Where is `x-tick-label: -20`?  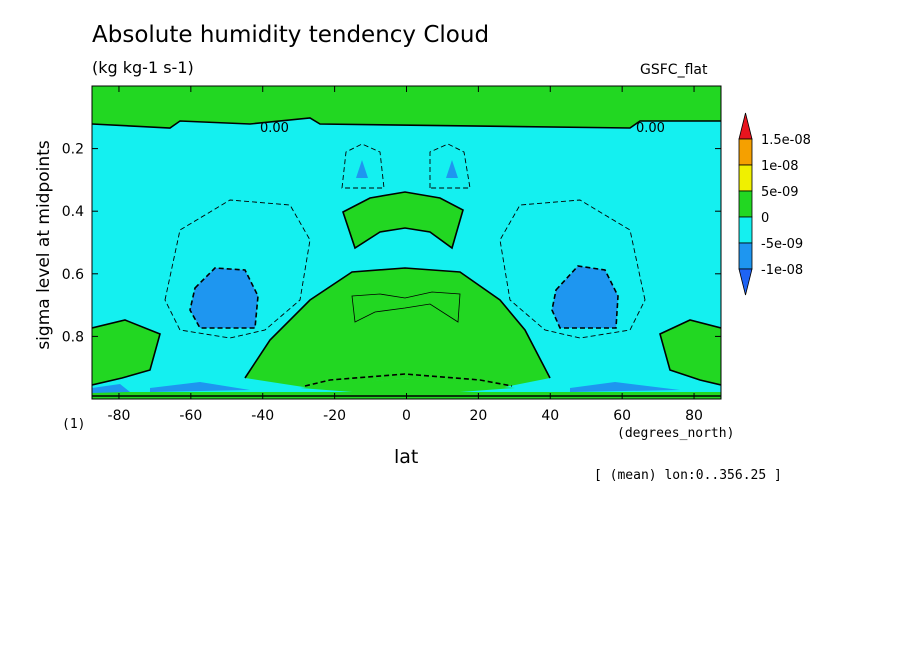 x-tick-label: -20 is located at coordinates (334, 416).